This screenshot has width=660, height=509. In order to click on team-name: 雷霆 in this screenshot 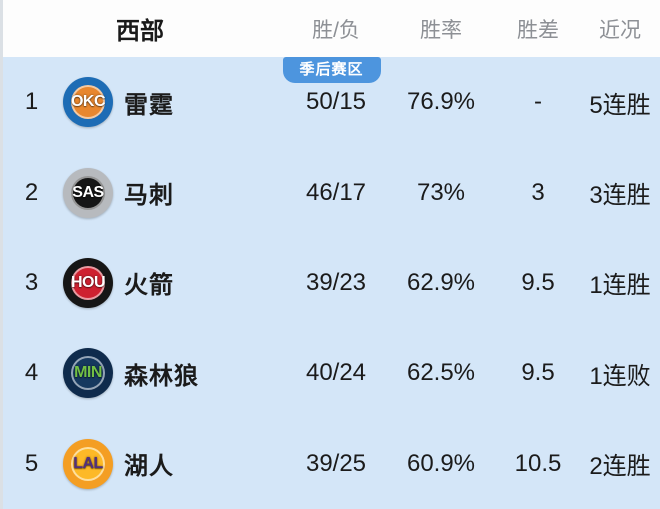, I will do `click(149, 105)`.